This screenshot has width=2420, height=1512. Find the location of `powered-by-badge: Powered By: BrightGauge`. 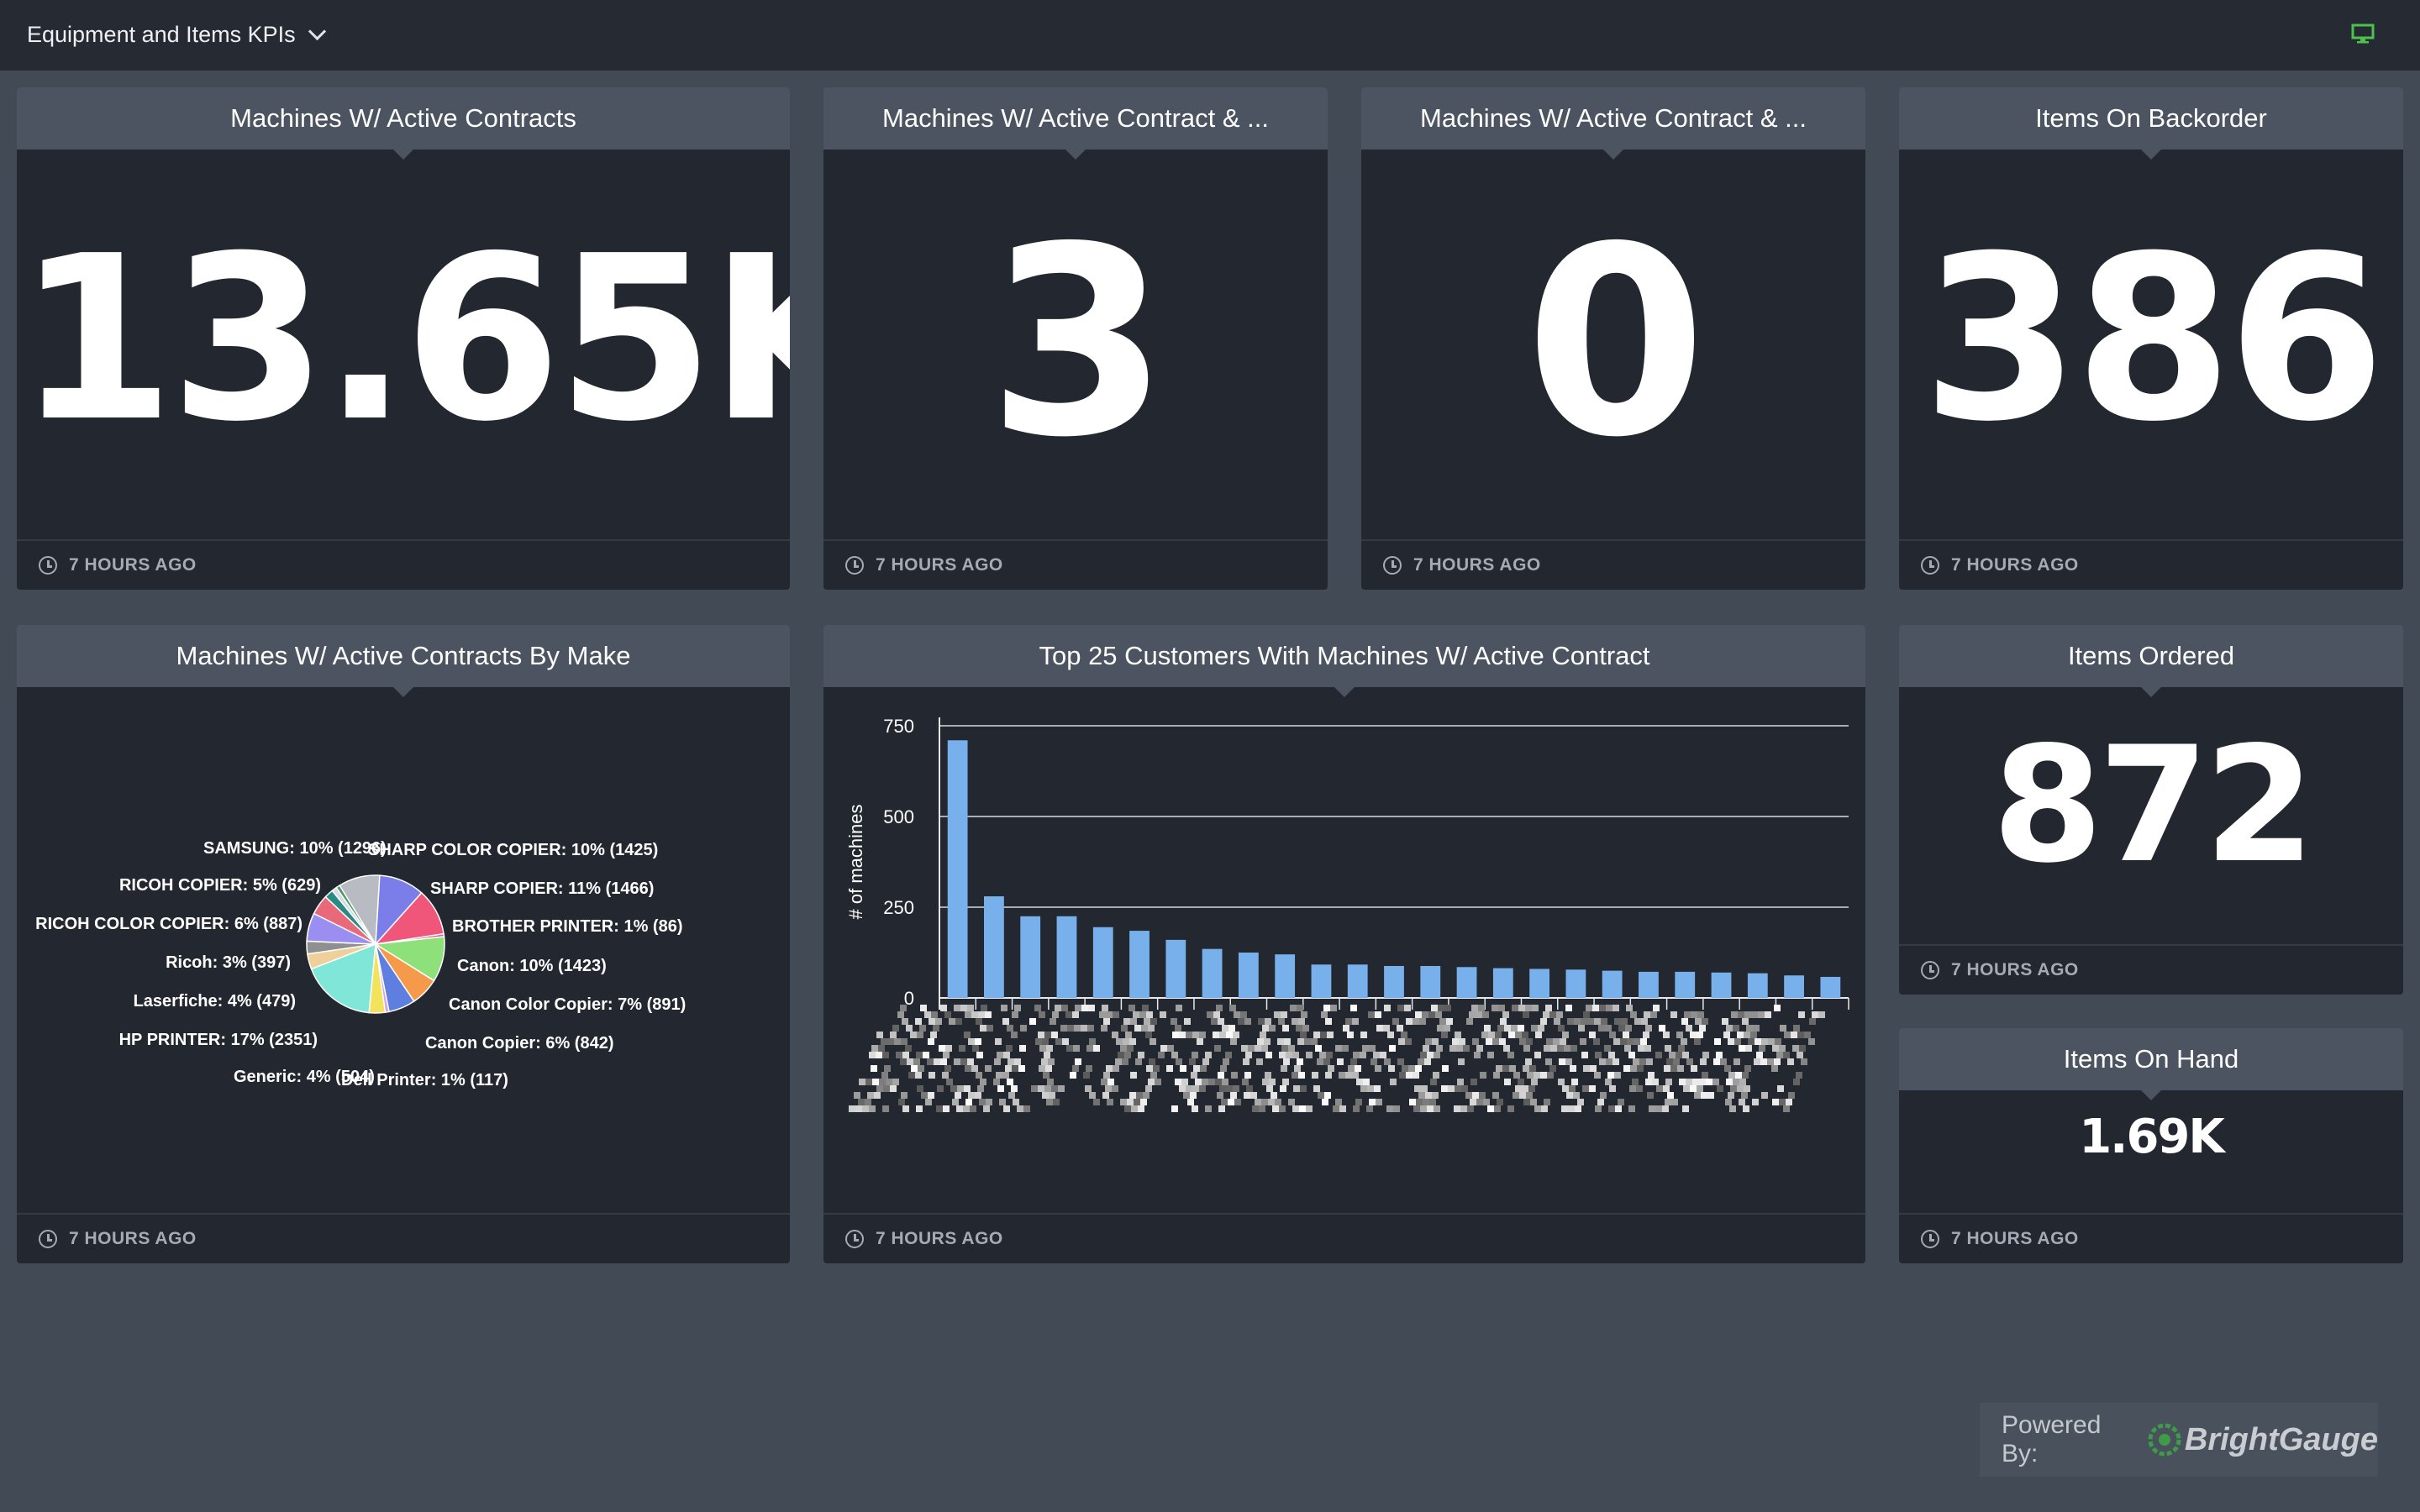

powered-by-badge: Powered By: BrightGauge is located at coordinates (2179, 1440).